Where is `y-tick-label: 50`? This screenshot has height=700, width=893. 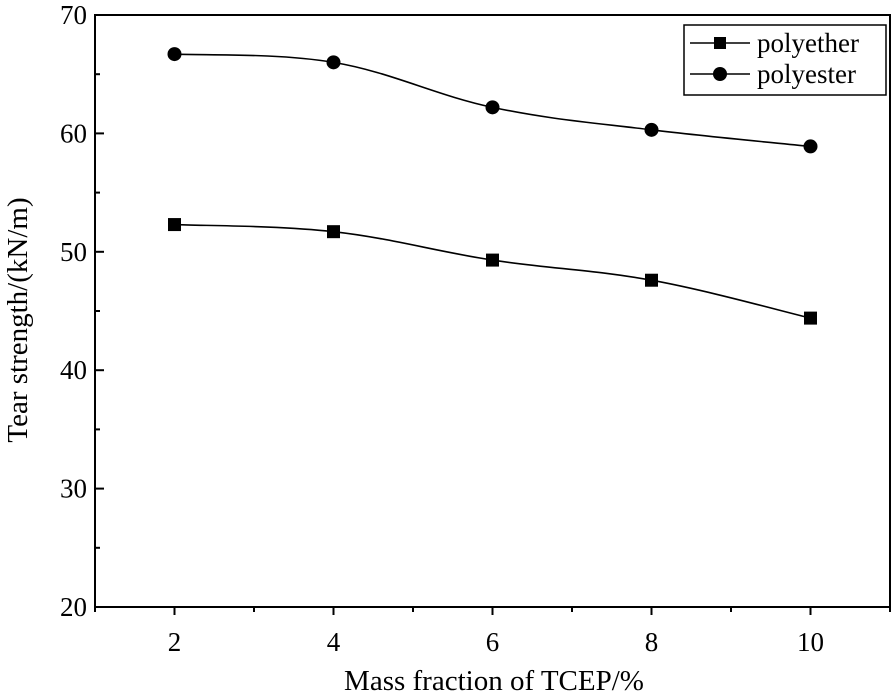
y-tick-label: 50 is located at coordinates (73, 252).